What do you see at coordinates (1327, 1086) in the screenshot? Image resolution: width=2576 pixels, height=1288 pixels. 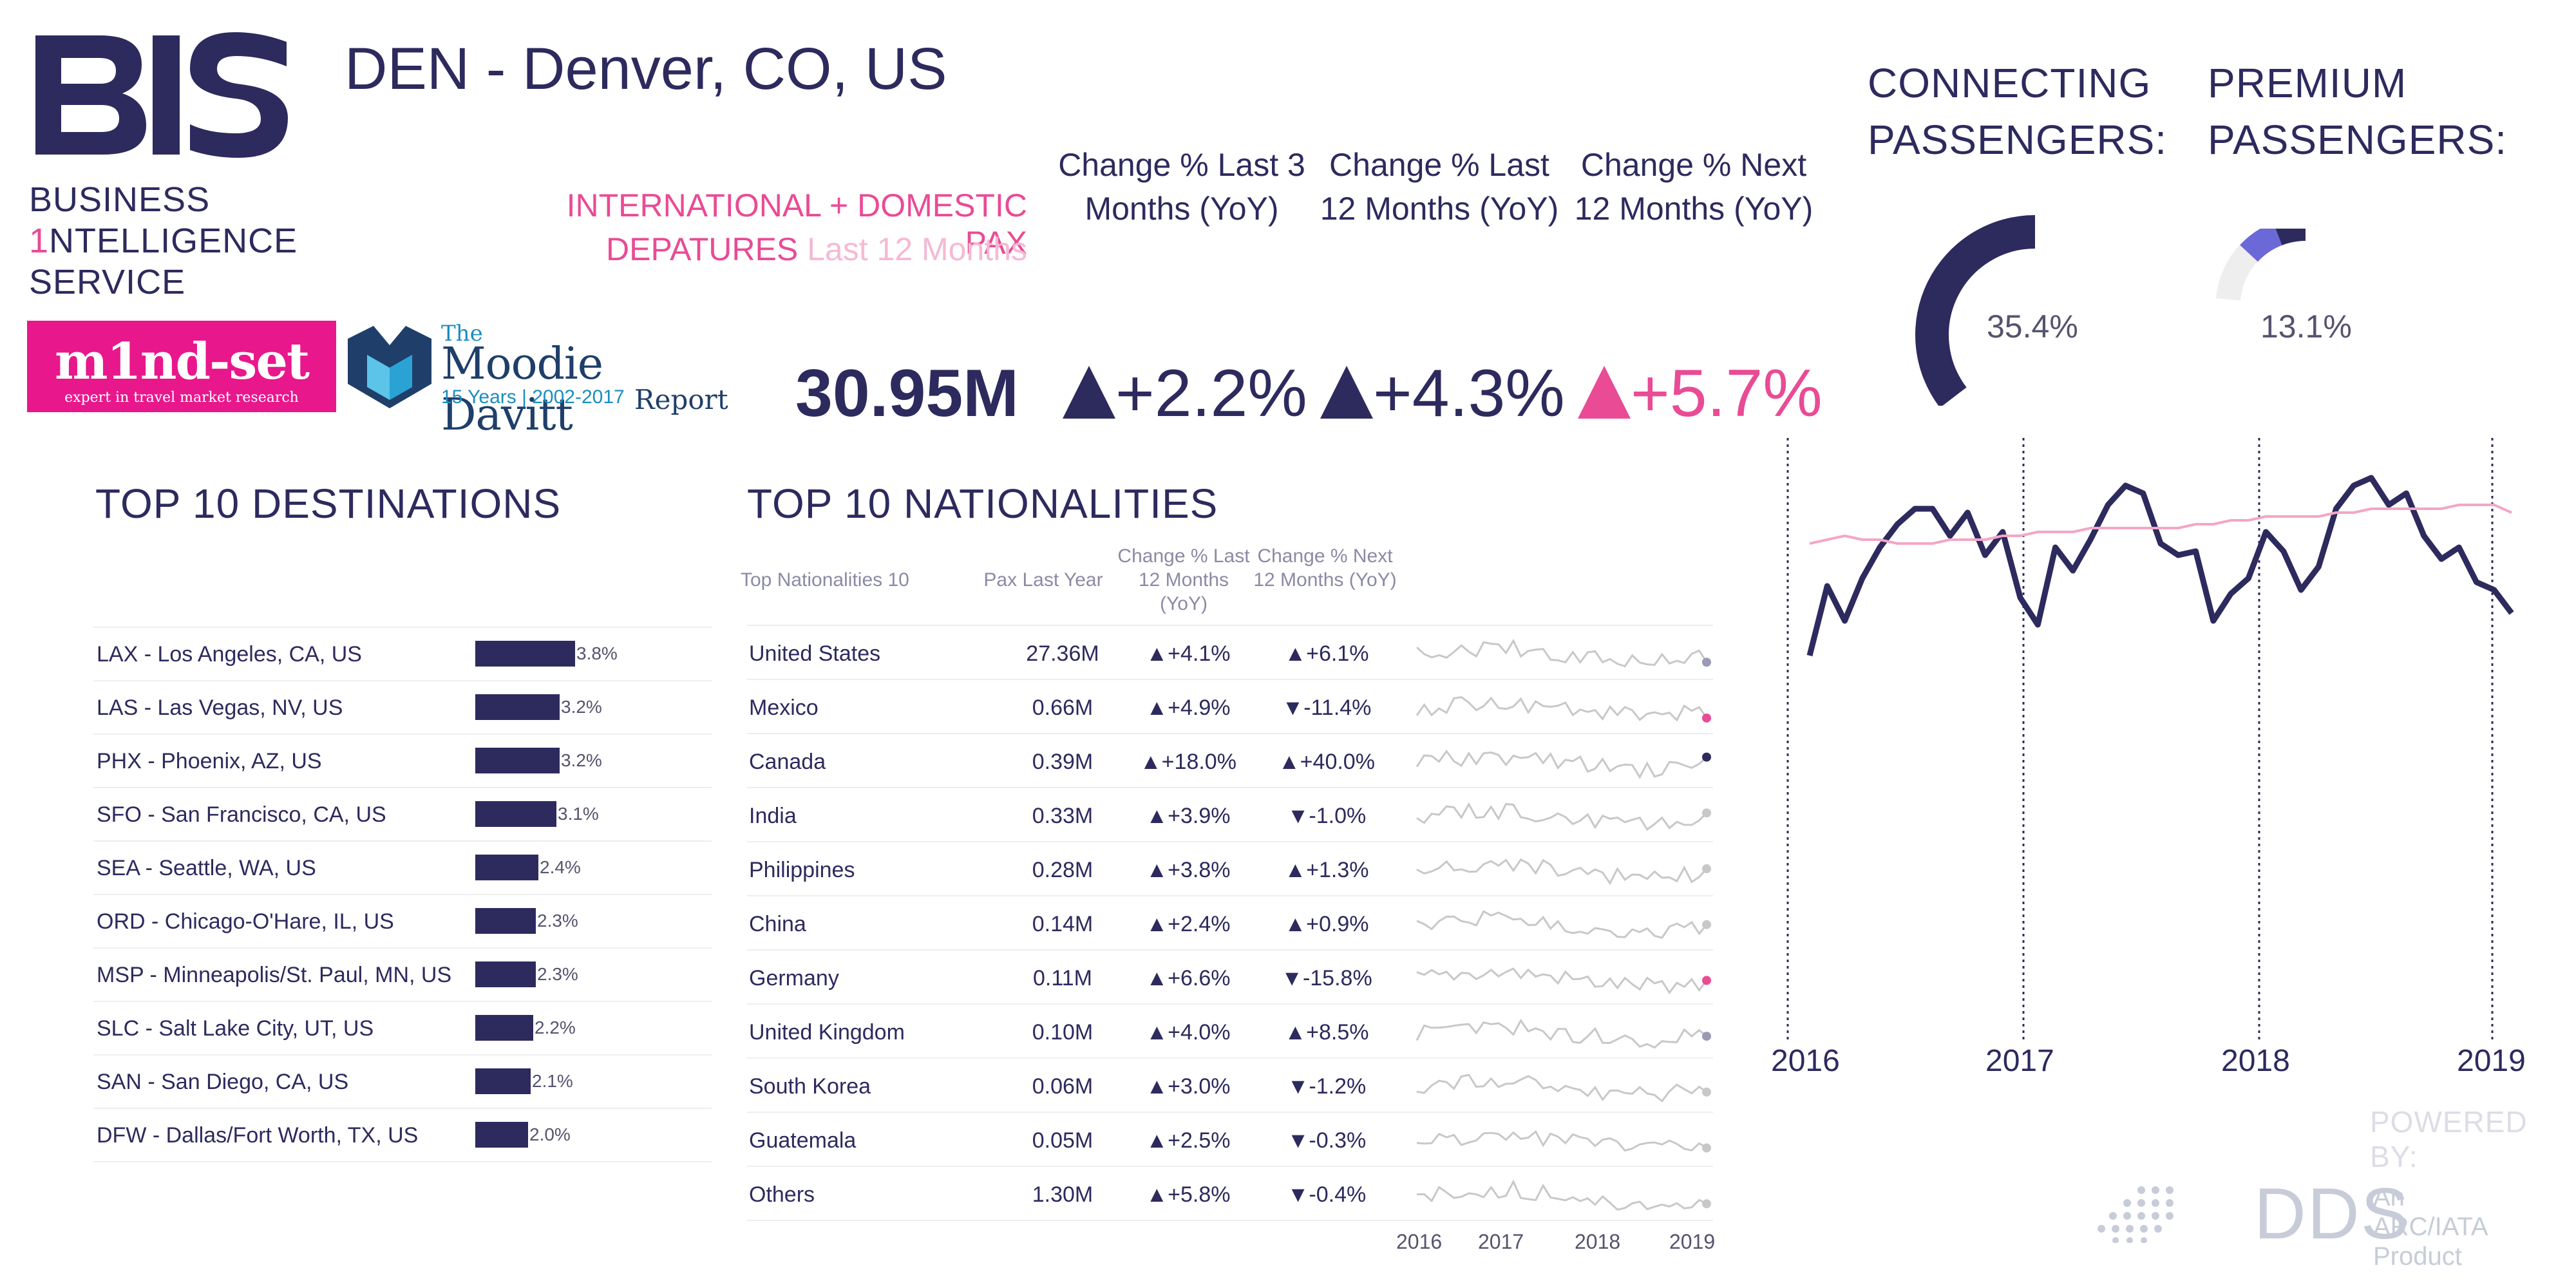 I see `nationality-change-next12: ▼-1.2%` at bounding box center [1327, 1086].